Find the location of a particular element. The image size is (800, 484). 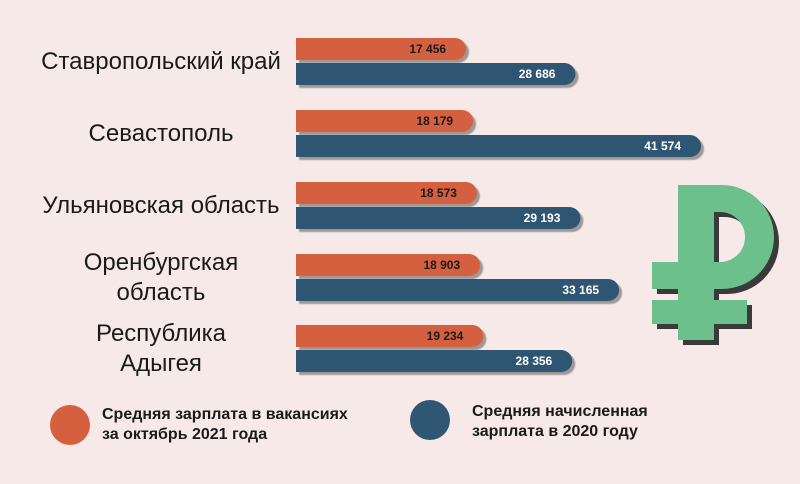

category-label-1: Севастополь is located at coordinates (161, 133).